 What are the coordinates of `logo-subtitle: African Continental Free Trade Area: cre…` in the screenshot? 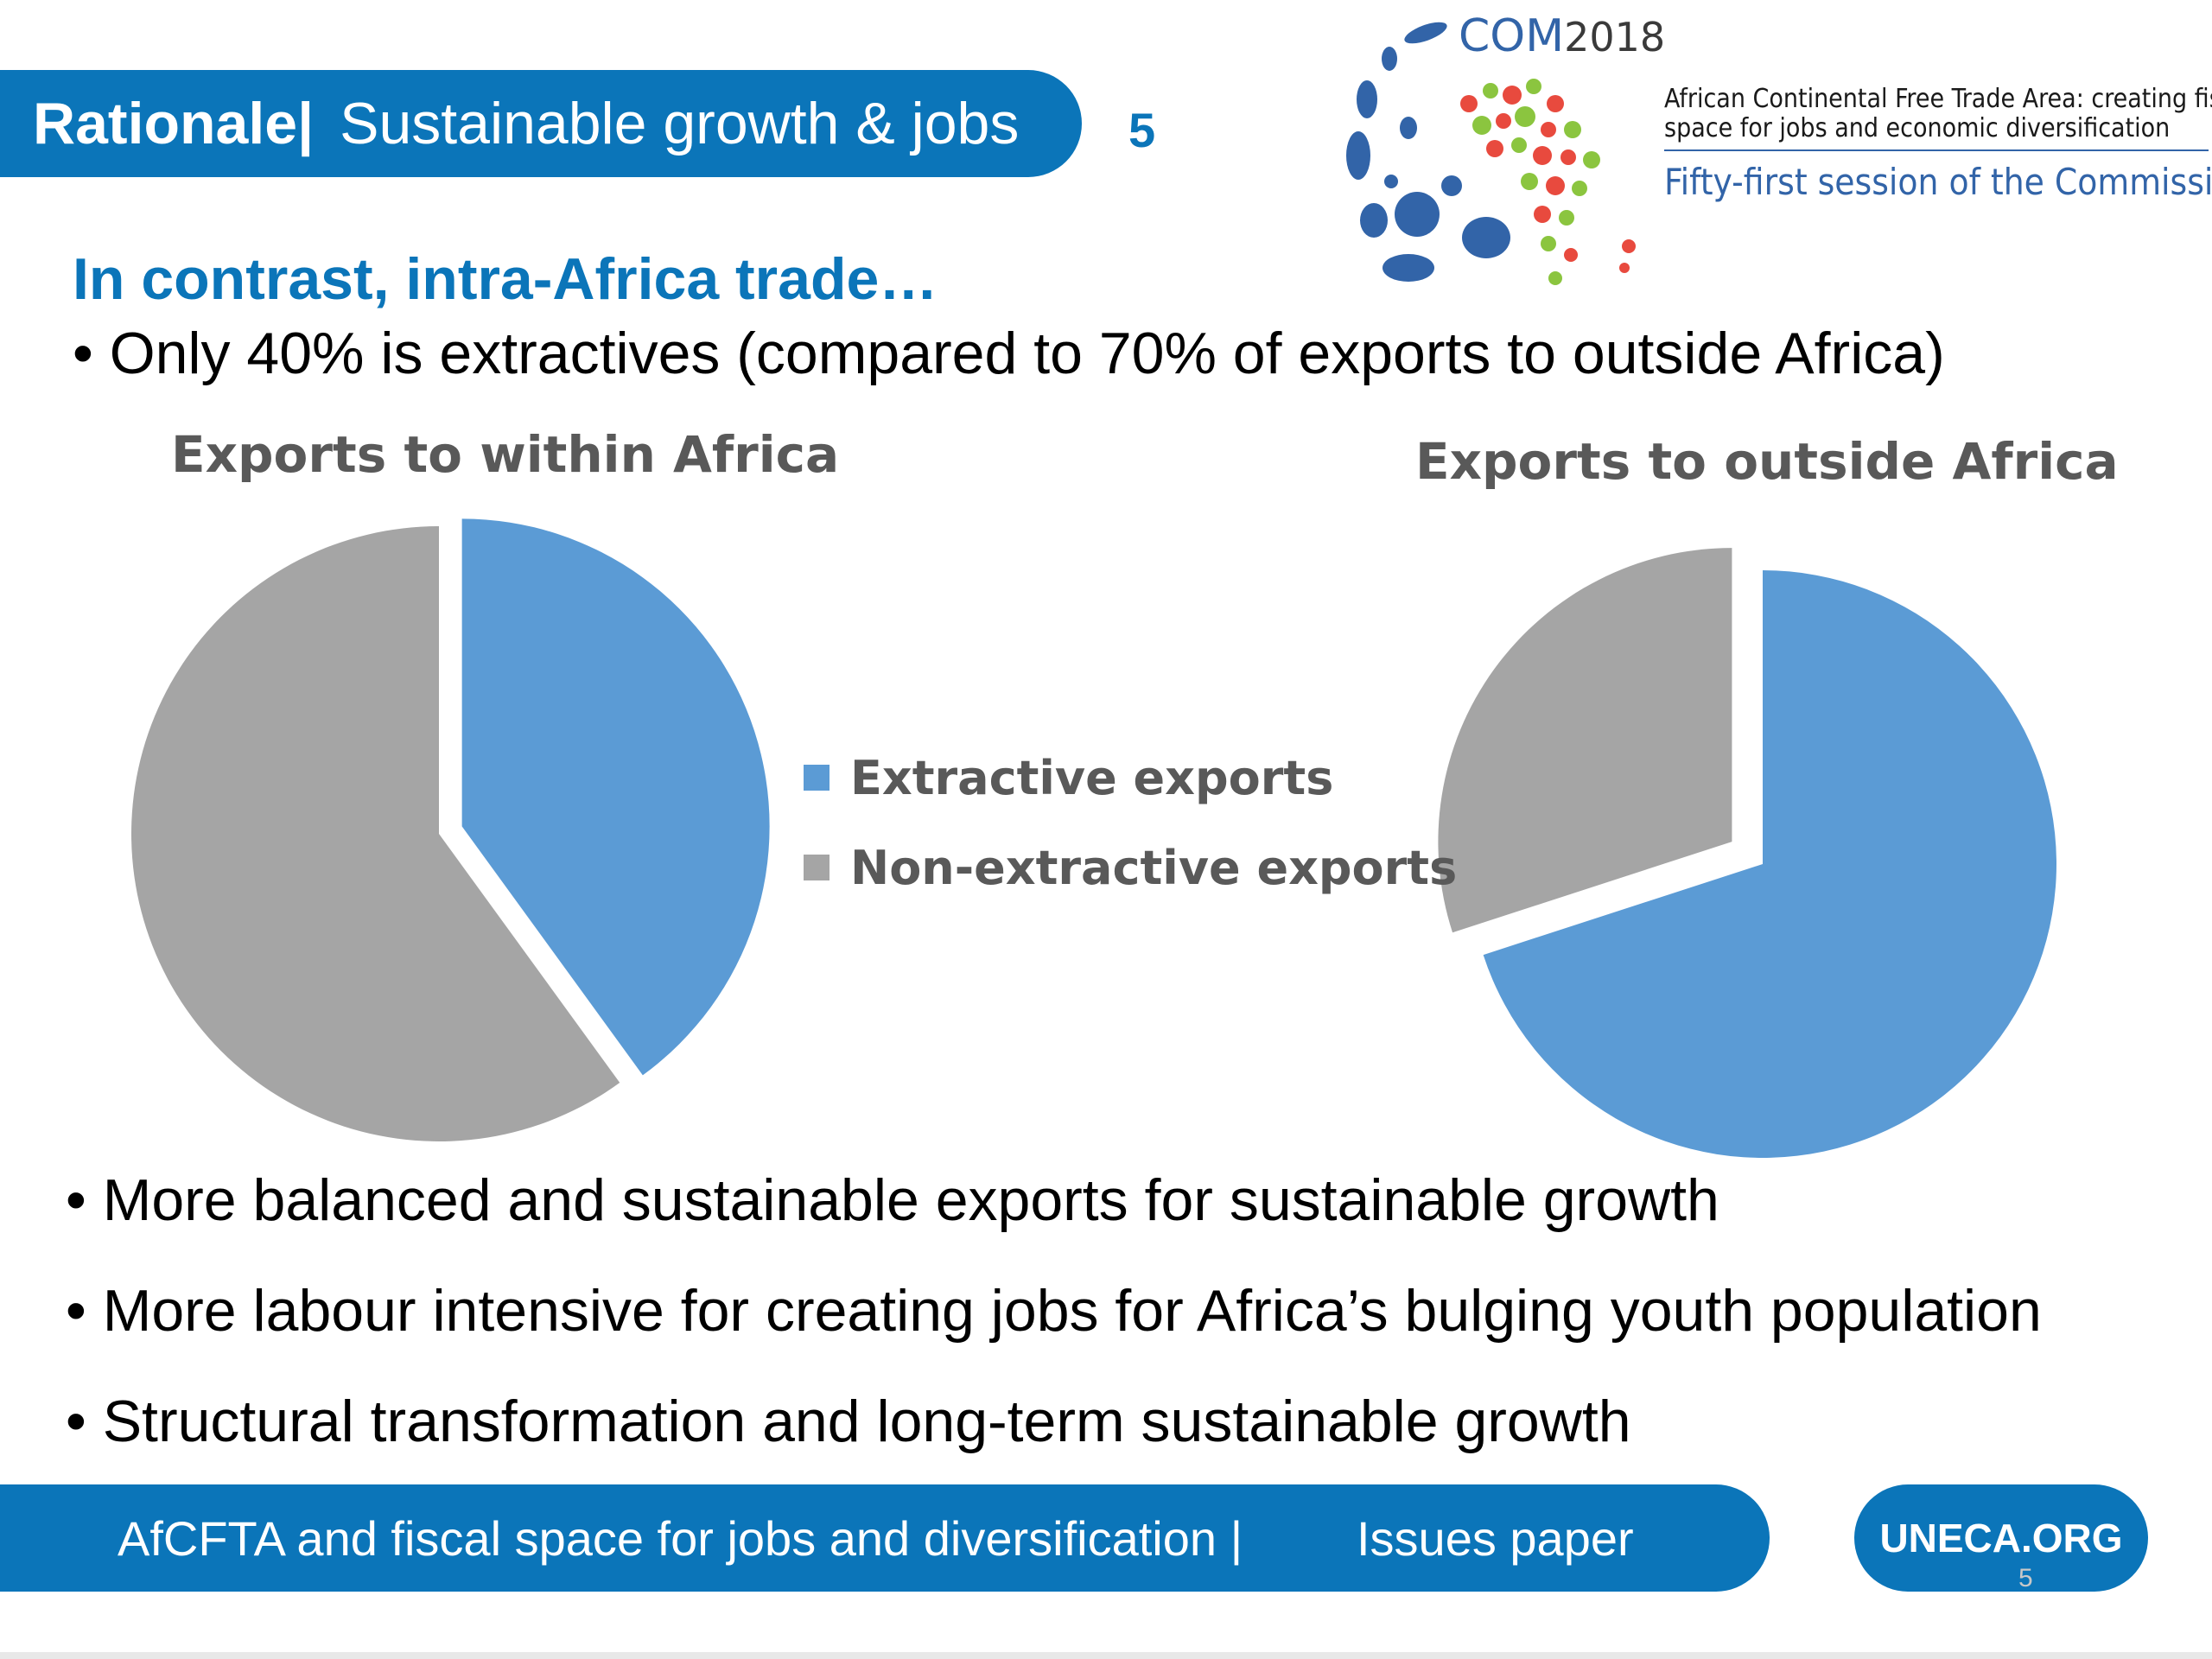 It's located at (1938, 114).